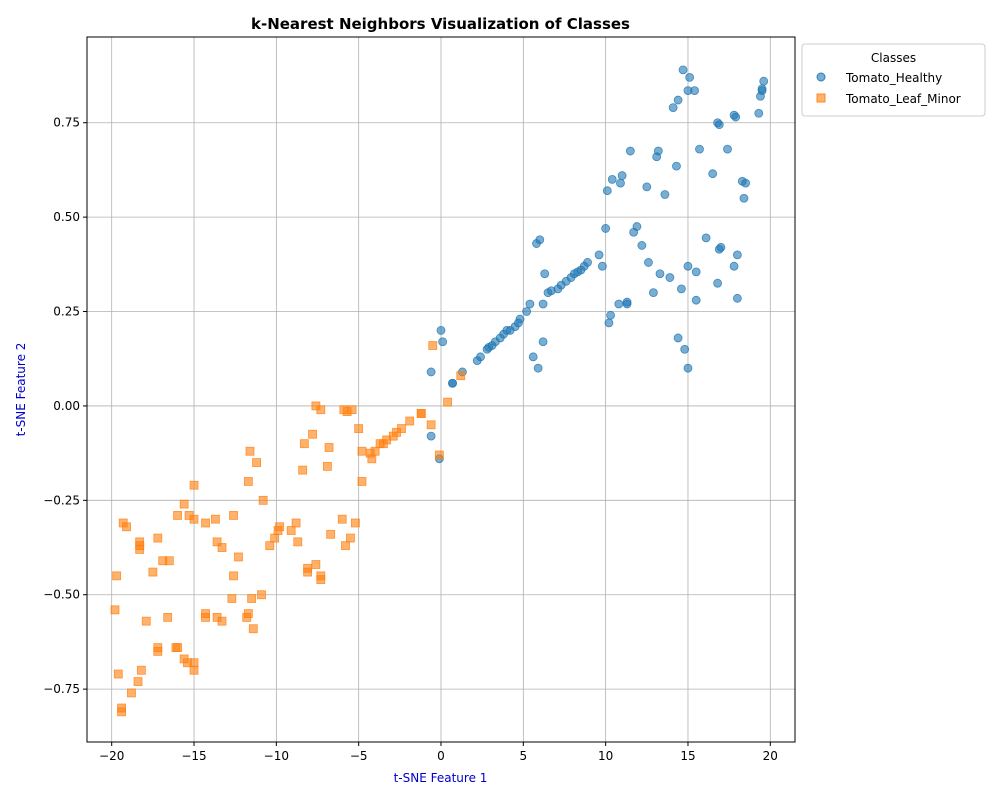 This screenshot has width=1000, height=800. Describe the element at coordinates (21, 390) in the screenshot. I see `y-axis-label: t-SNE Feature 2` at that location.